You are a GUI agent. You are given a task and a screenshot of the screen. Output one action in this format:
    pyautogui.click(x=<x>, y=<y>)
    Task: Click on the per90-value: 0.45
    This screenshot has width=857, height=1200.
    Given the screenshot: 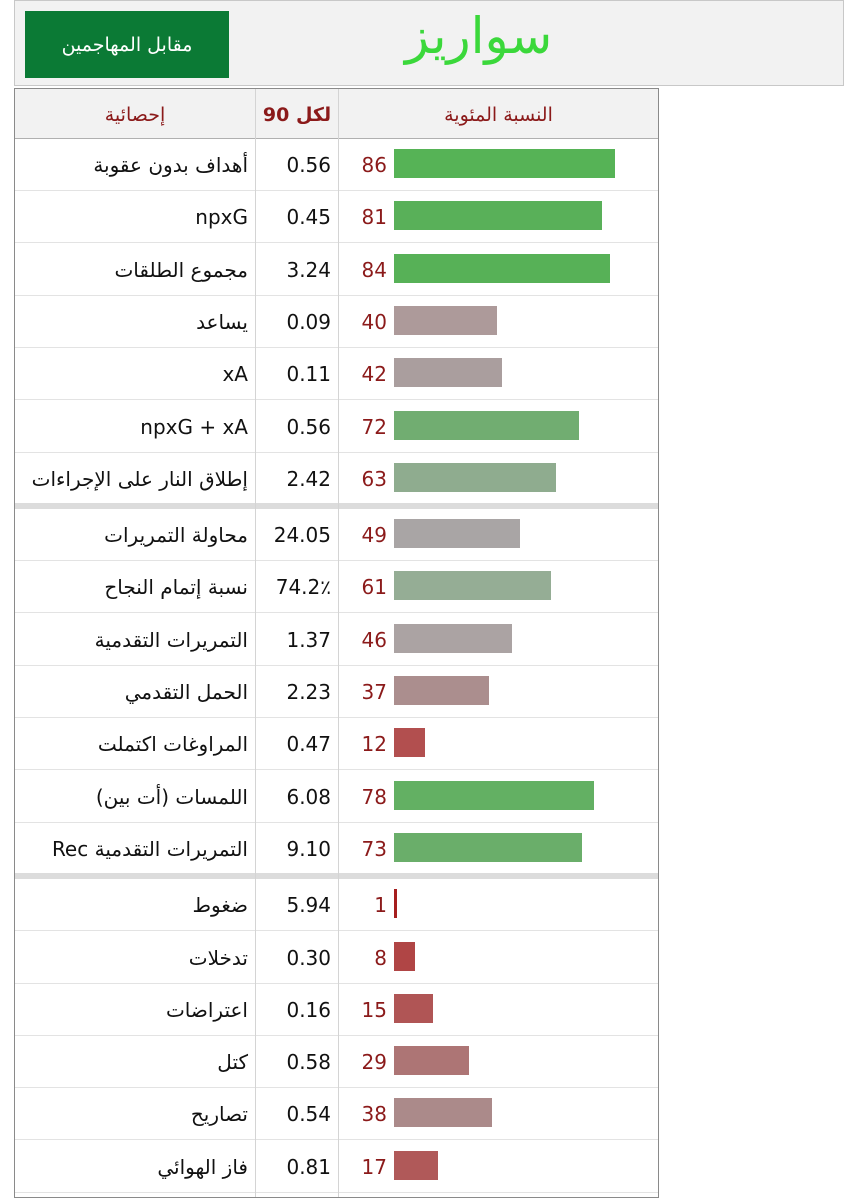 What is the action you would take?
    pyautogui.click(x=308, y=217)
    